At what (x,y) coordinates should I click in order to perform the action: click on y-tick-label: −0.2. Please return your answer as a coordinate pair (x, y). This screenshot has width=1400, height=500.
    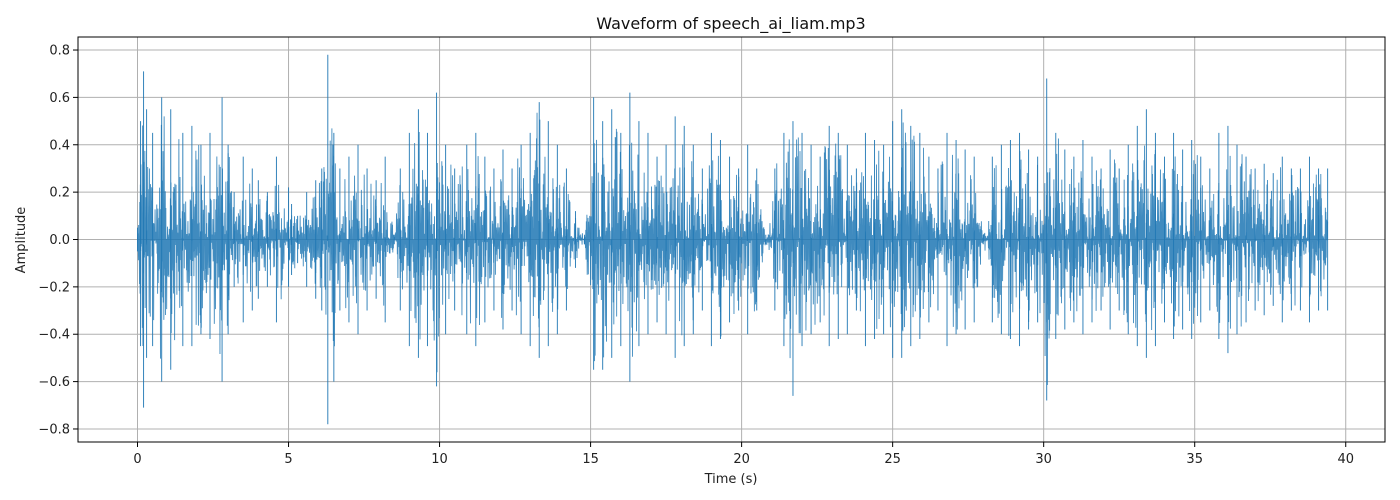
    Looking at the image, I should click on (54, 287).